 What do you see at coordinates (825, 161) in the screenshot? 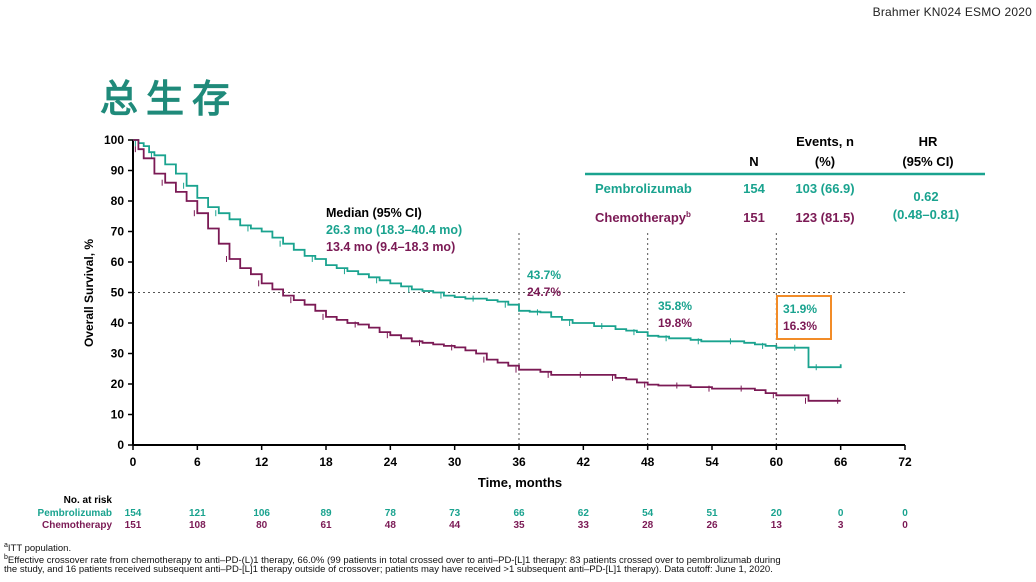
I see `table-header-events-2: (%)` at bounding box center [825, 161].